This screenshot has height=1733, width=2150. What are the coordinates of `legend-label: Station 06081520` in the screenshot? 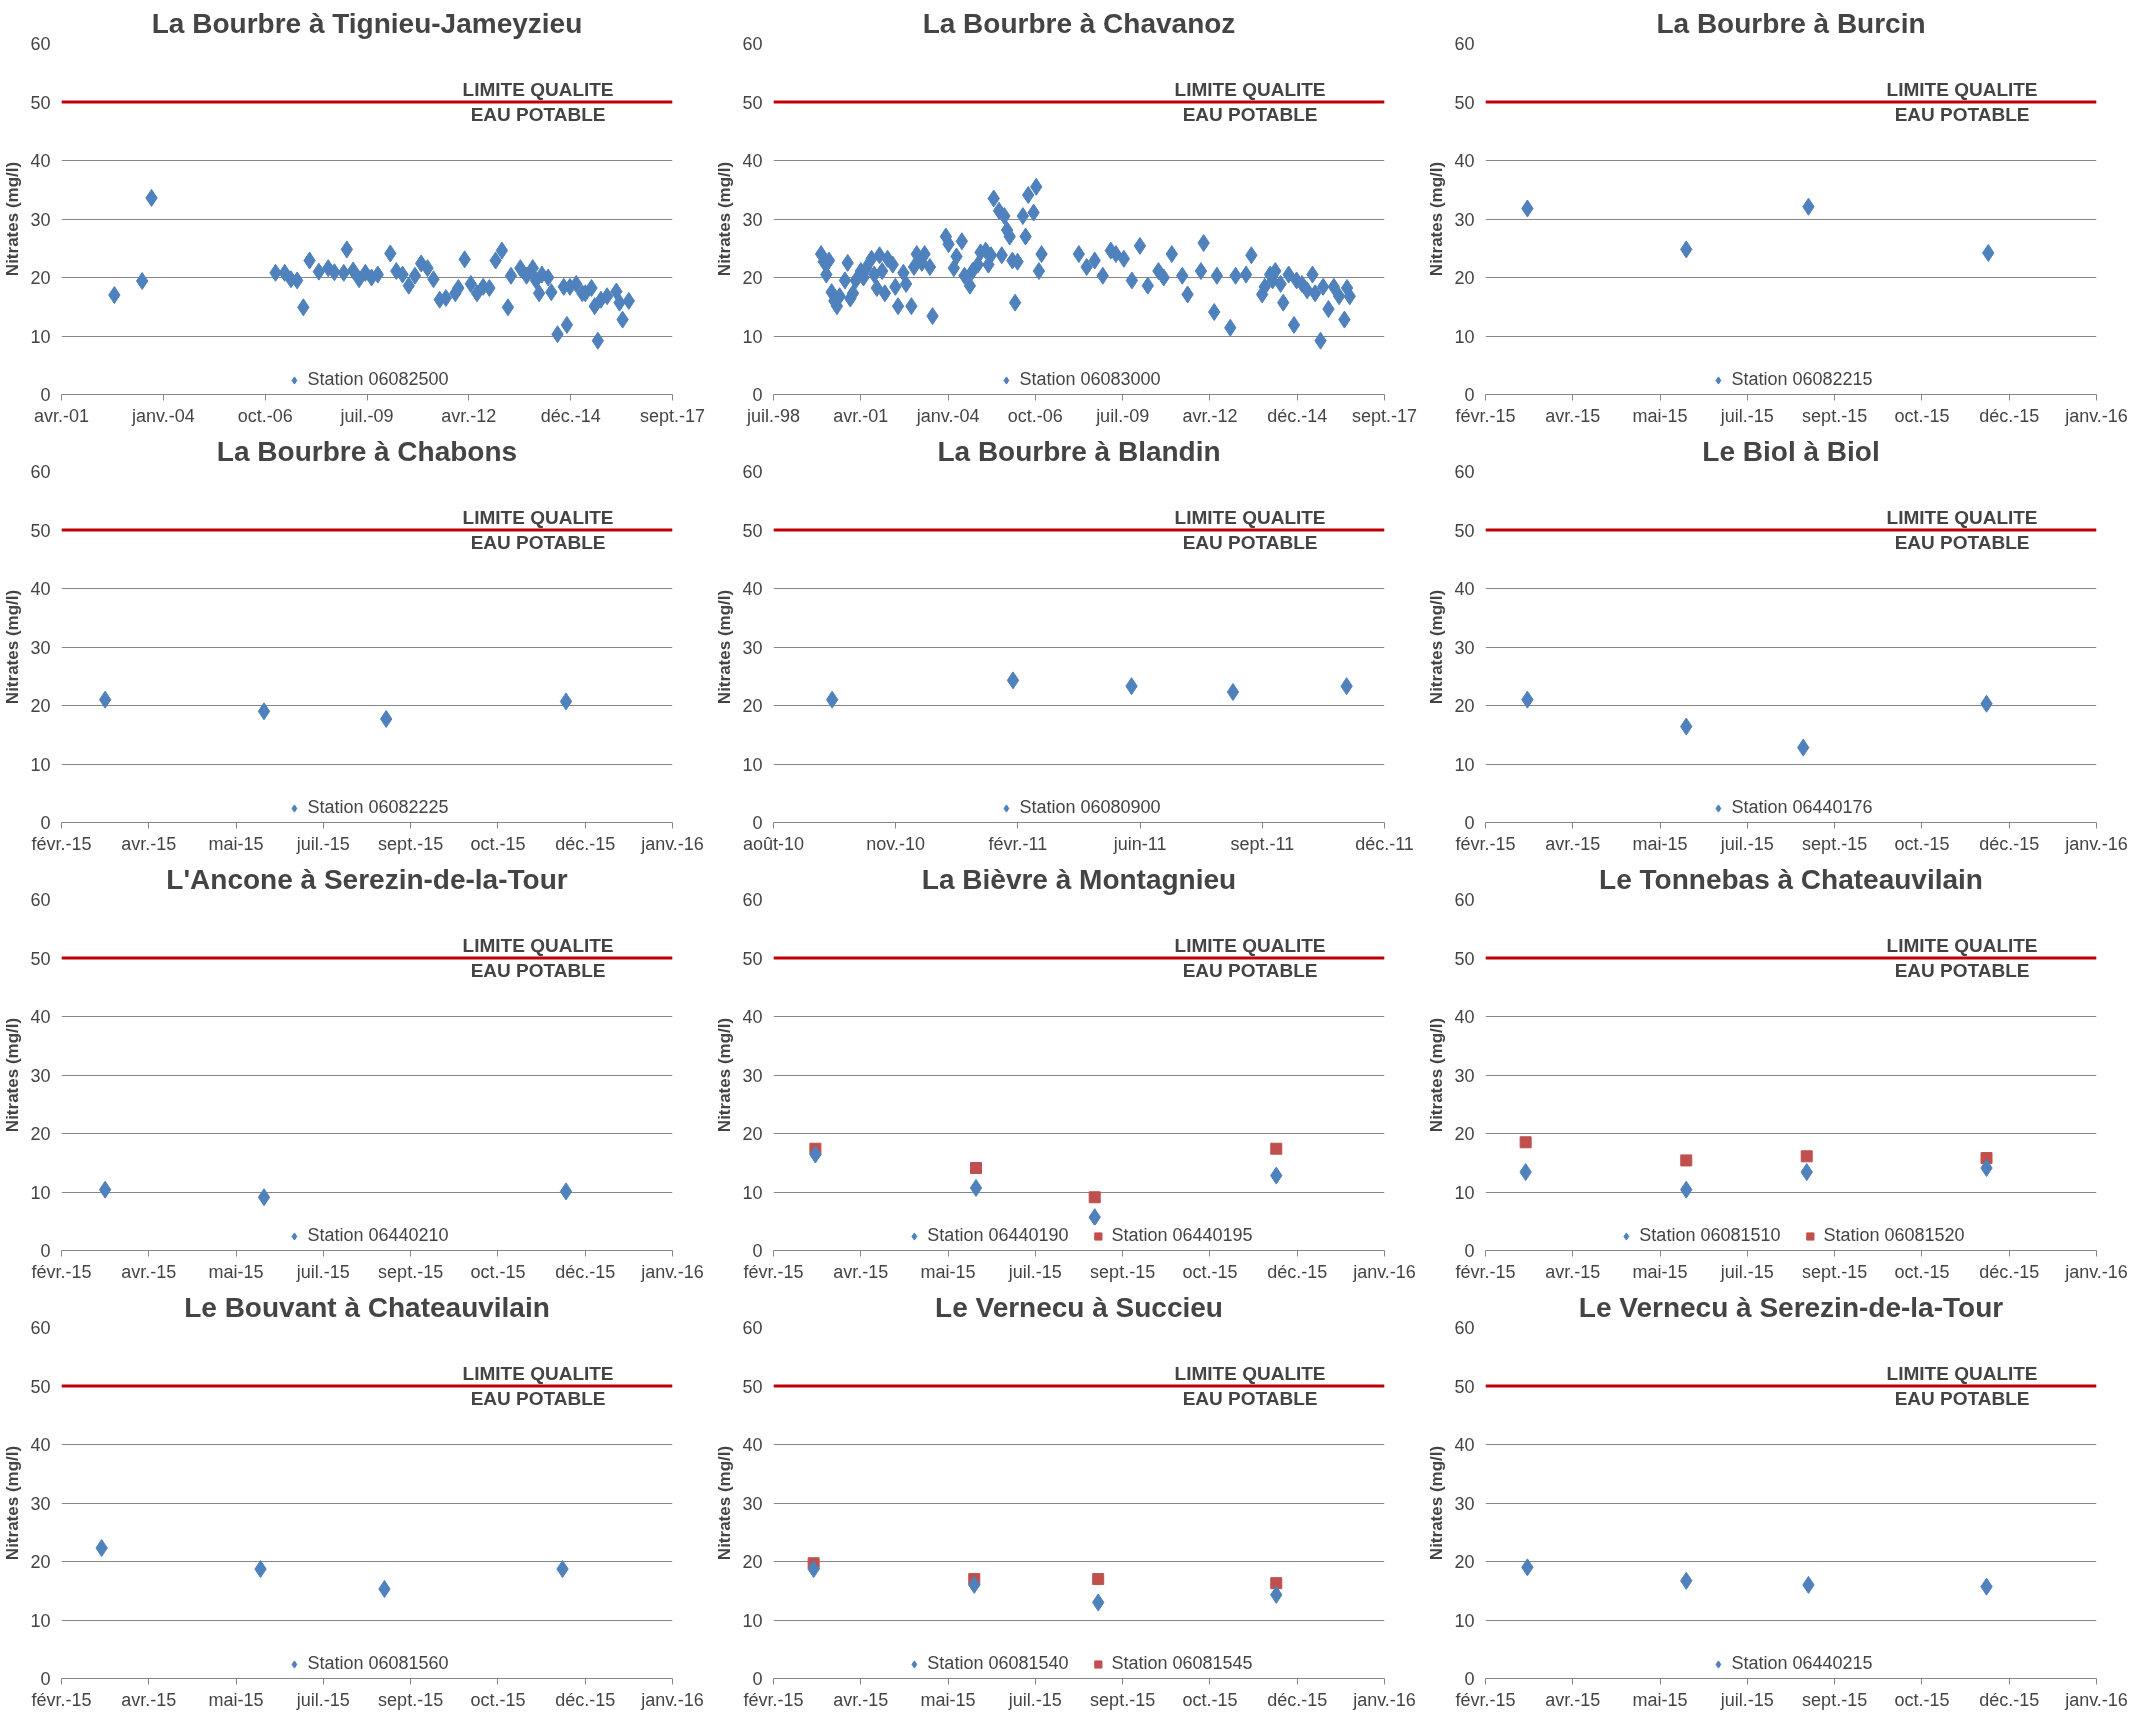 It's located at (1894, 1235).